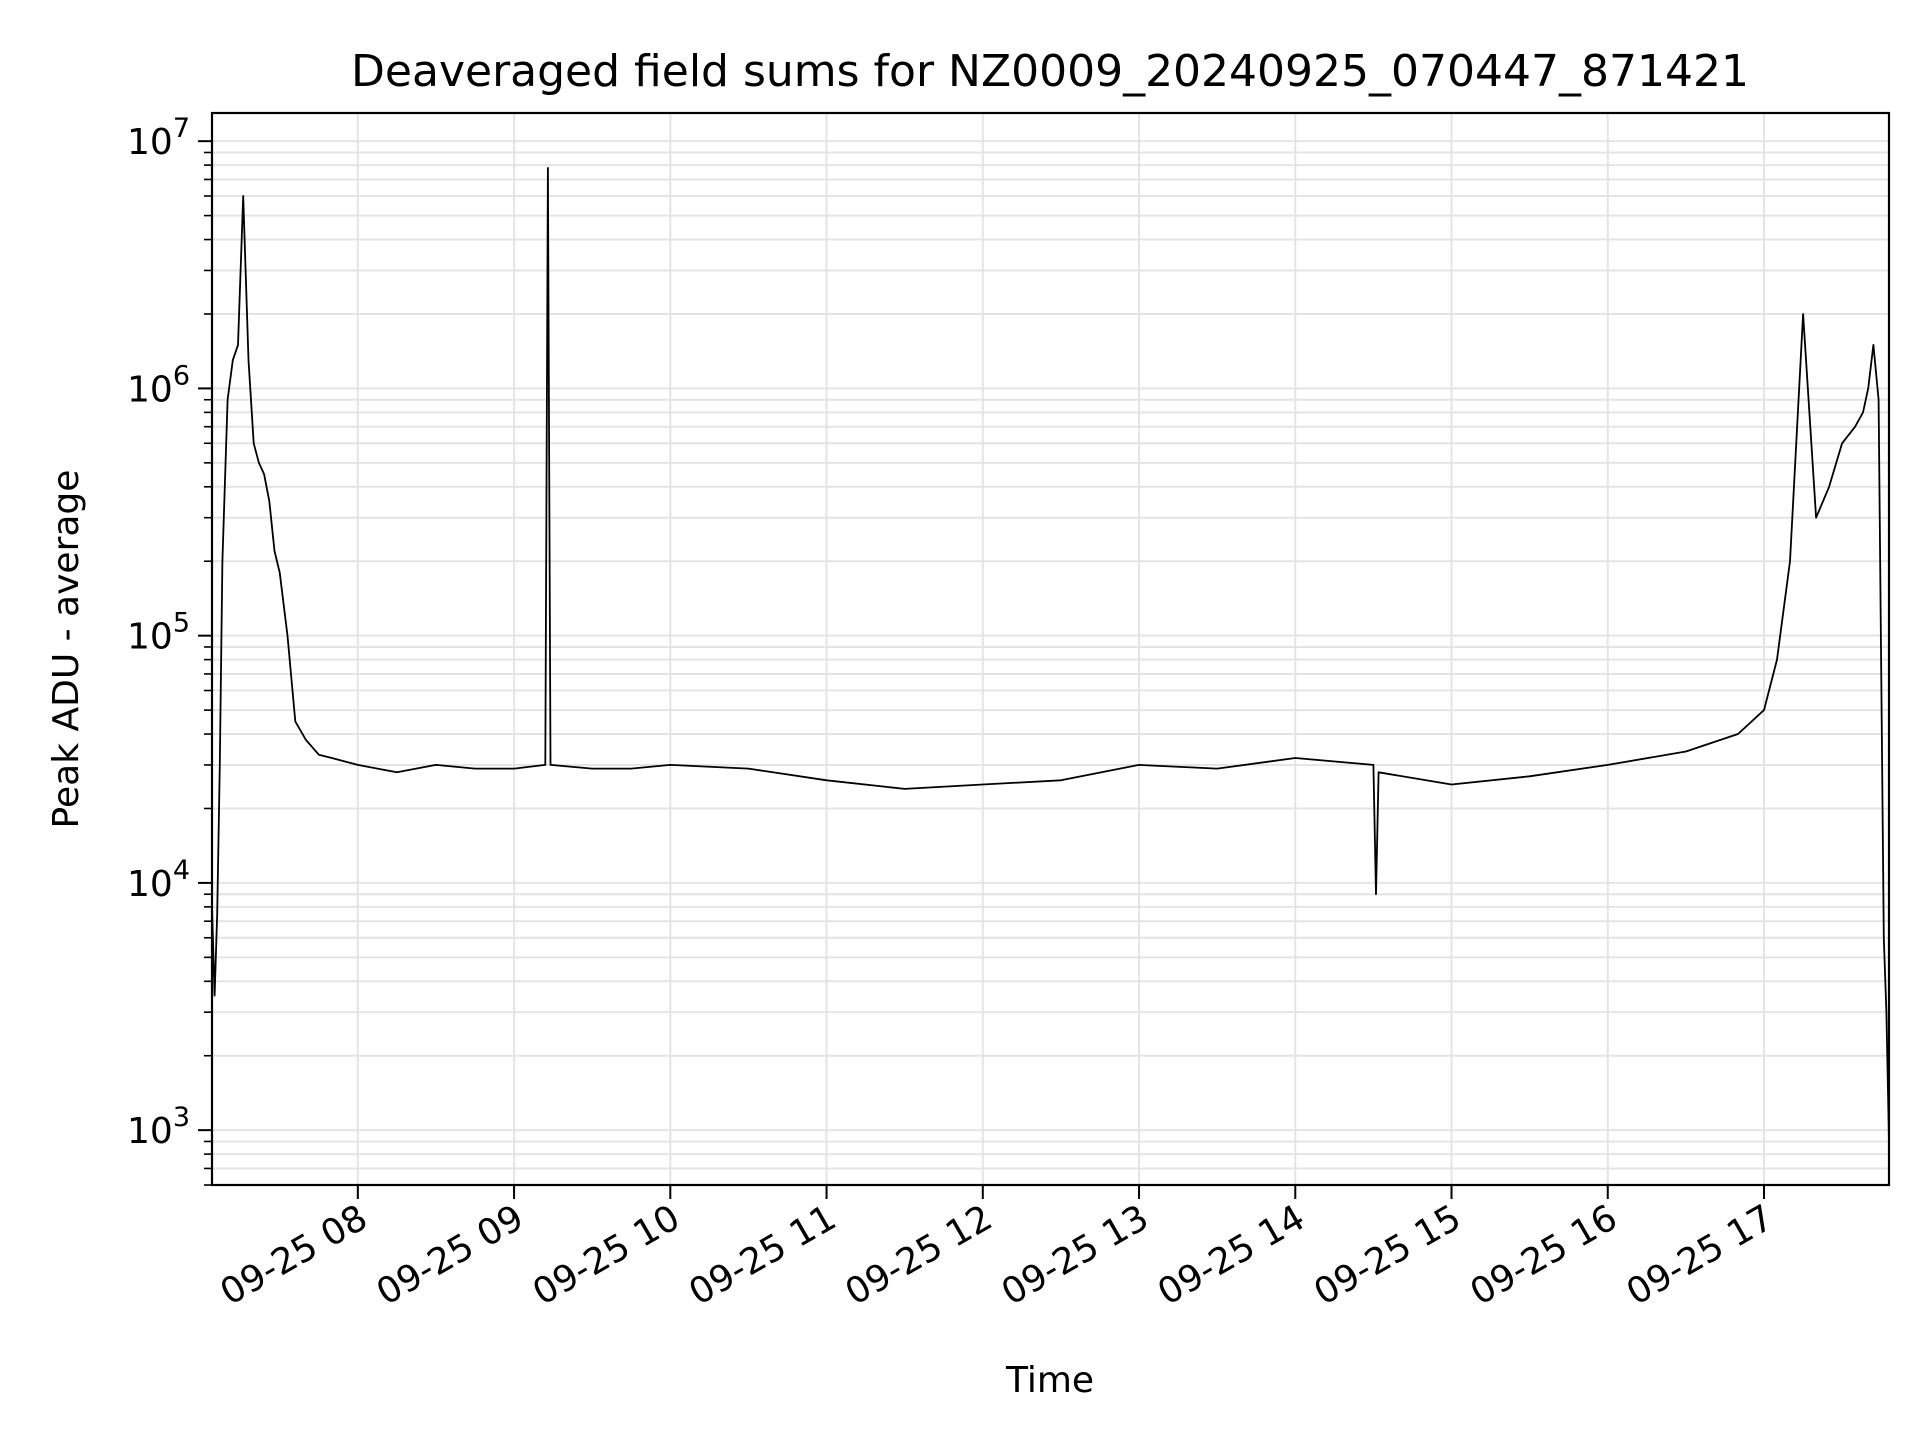  I want to click on x-tick-label: 09-25 13, so click(1075, 1255).